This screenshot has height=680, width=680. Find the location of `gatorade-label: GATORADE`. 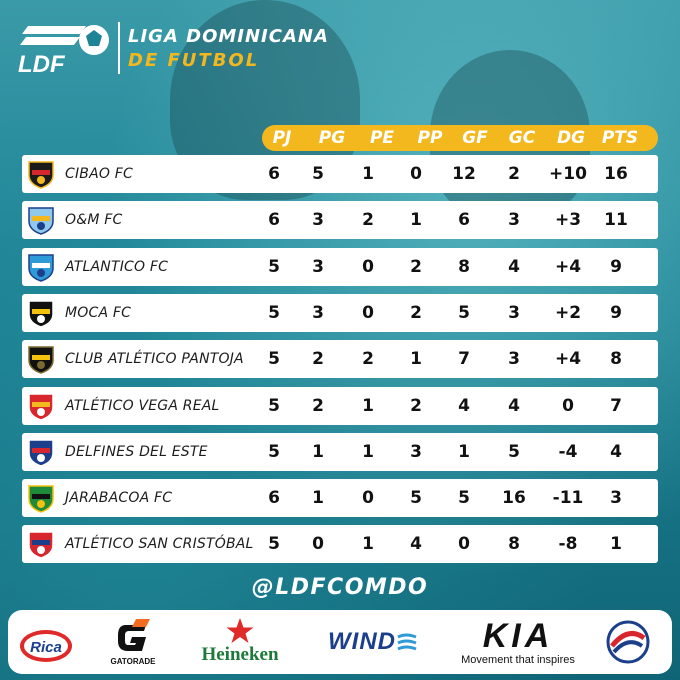

gatorade-label: GATORADE is located at coordinates (132, 661).